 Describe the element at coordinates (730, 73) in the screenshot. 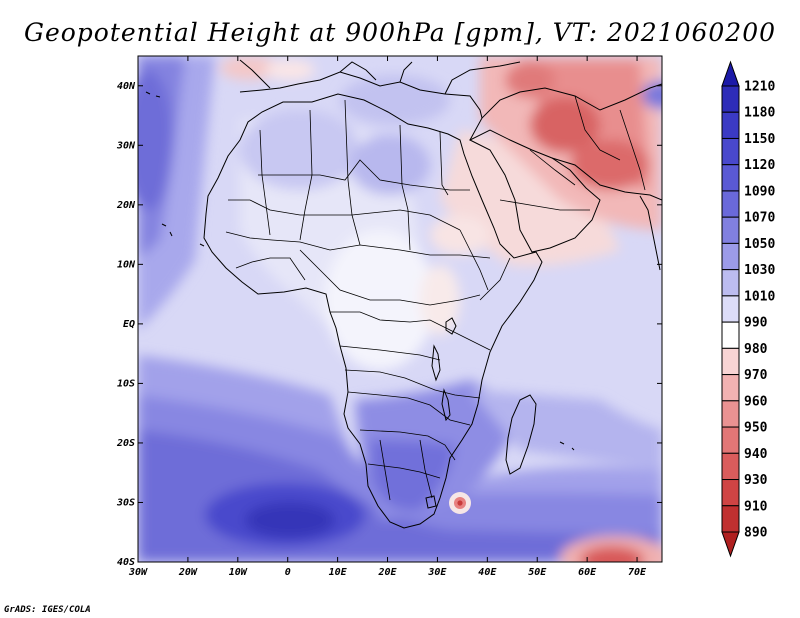

I see `colorbar-top-arrow` at that location.